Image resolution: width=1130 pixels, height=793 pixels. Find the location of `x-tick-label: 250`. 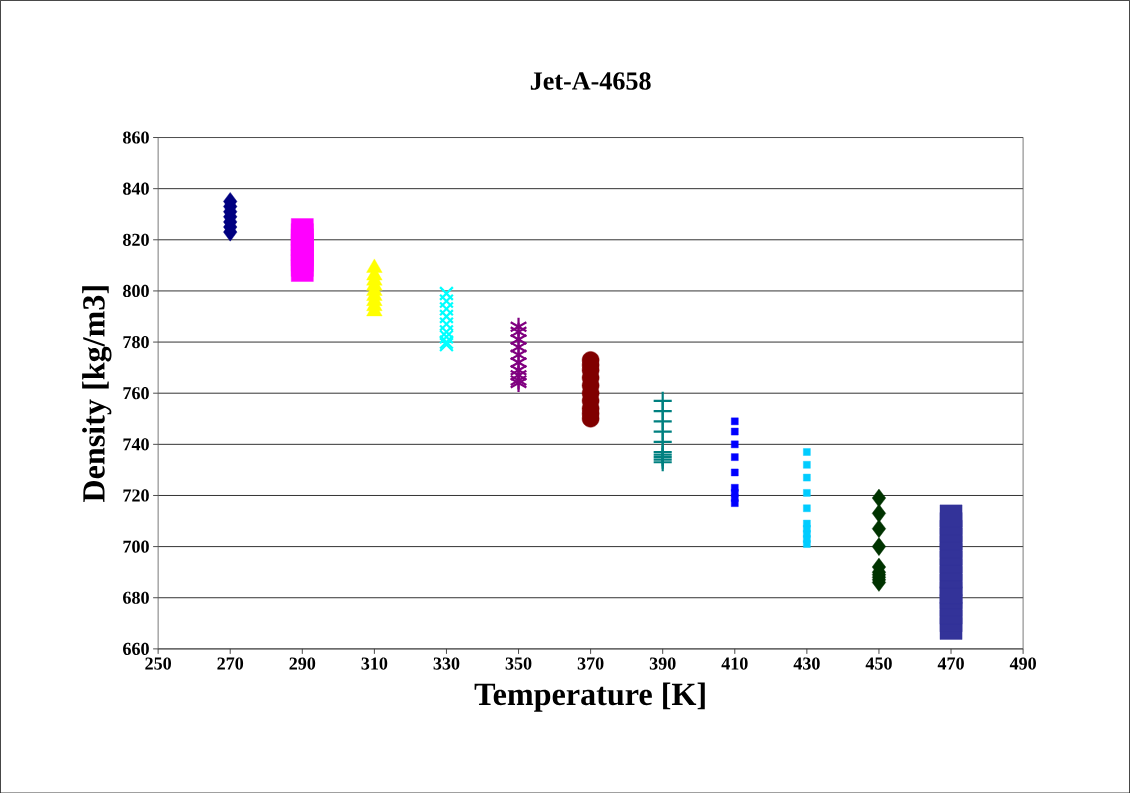

x-tick-label: 250 is located at coordinates (158, 663).